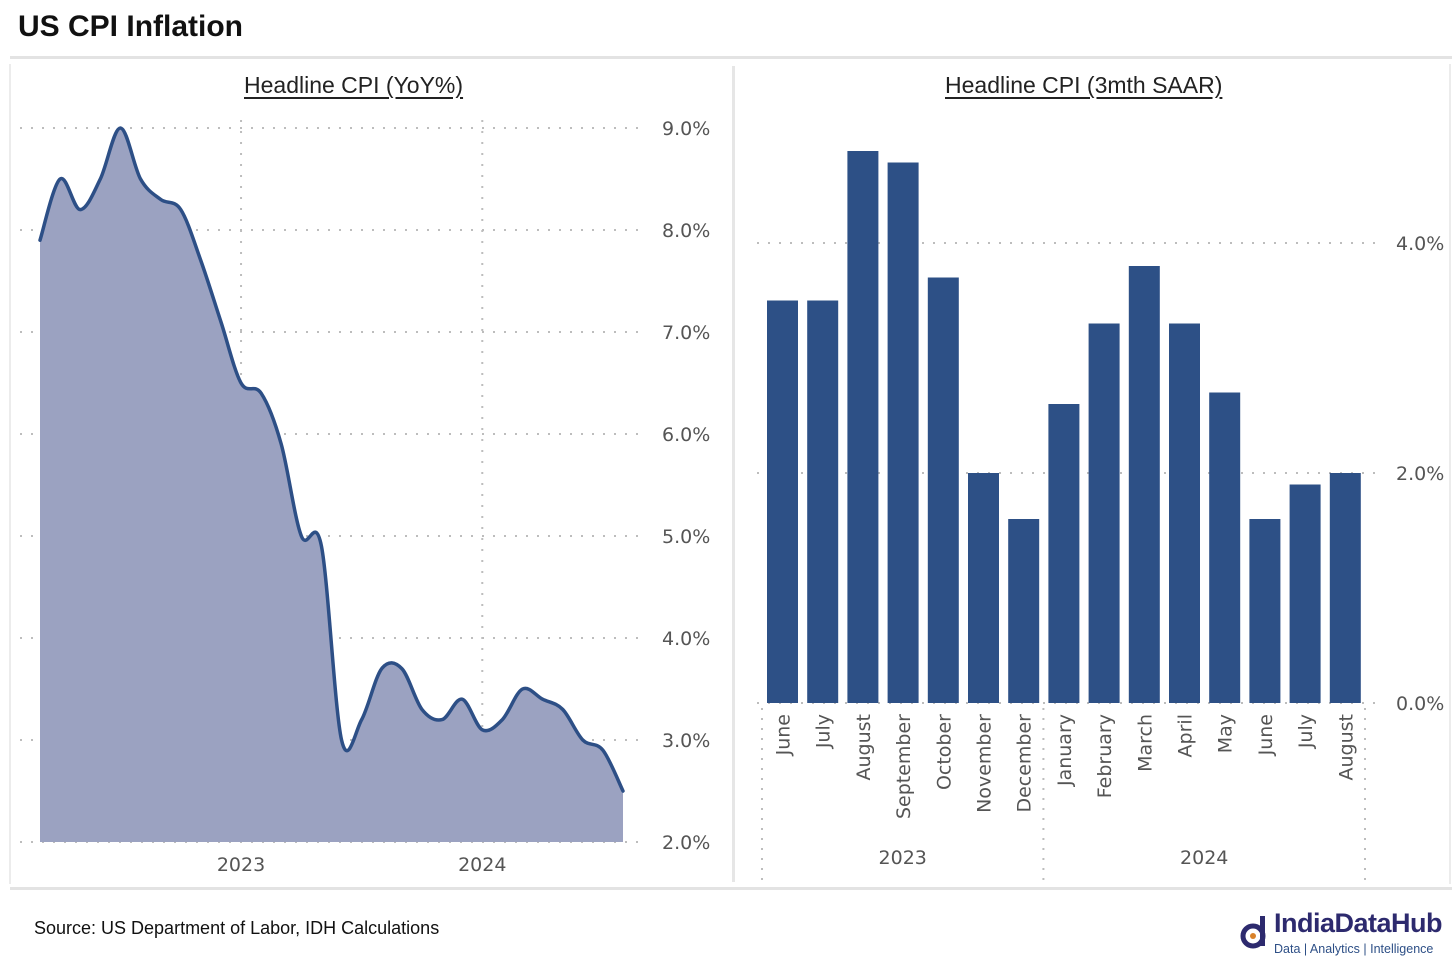 The height and width of the screenshot is (967, 1456). What do you see at coordinates (944, 752) in the screenshot?
I see `x-tick-label: October` at bounding box center [944, 752].